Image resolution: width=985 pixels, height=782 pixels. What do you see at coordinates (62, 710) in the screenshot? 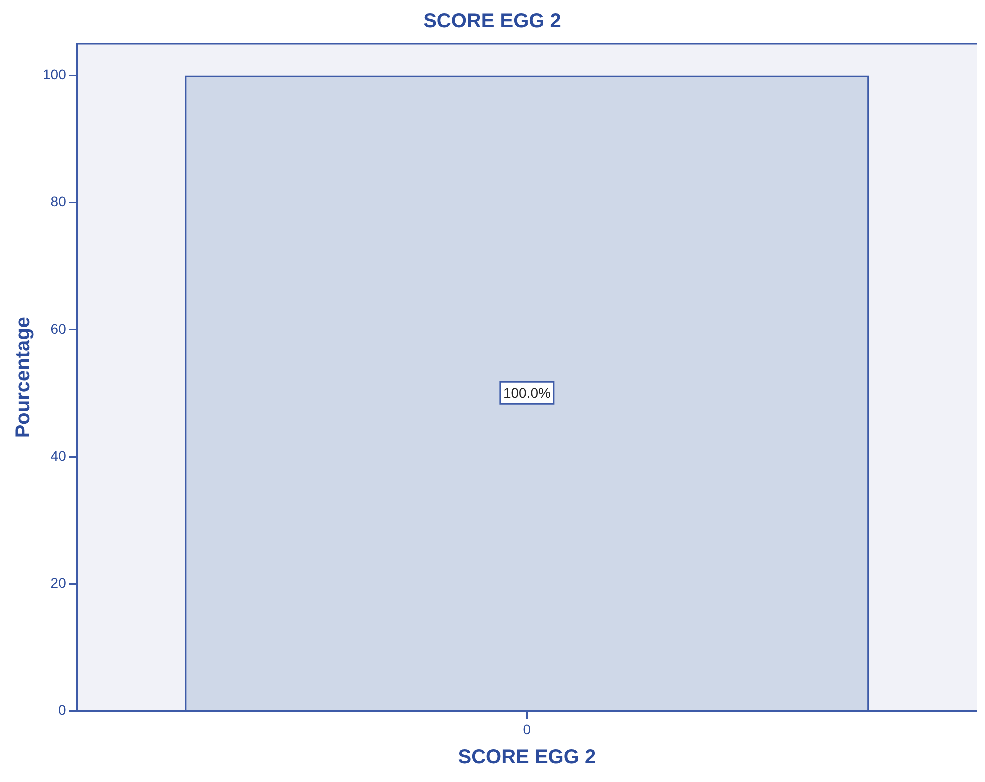
I see `y-tick-label: 0` at bounding box center [62, 710].